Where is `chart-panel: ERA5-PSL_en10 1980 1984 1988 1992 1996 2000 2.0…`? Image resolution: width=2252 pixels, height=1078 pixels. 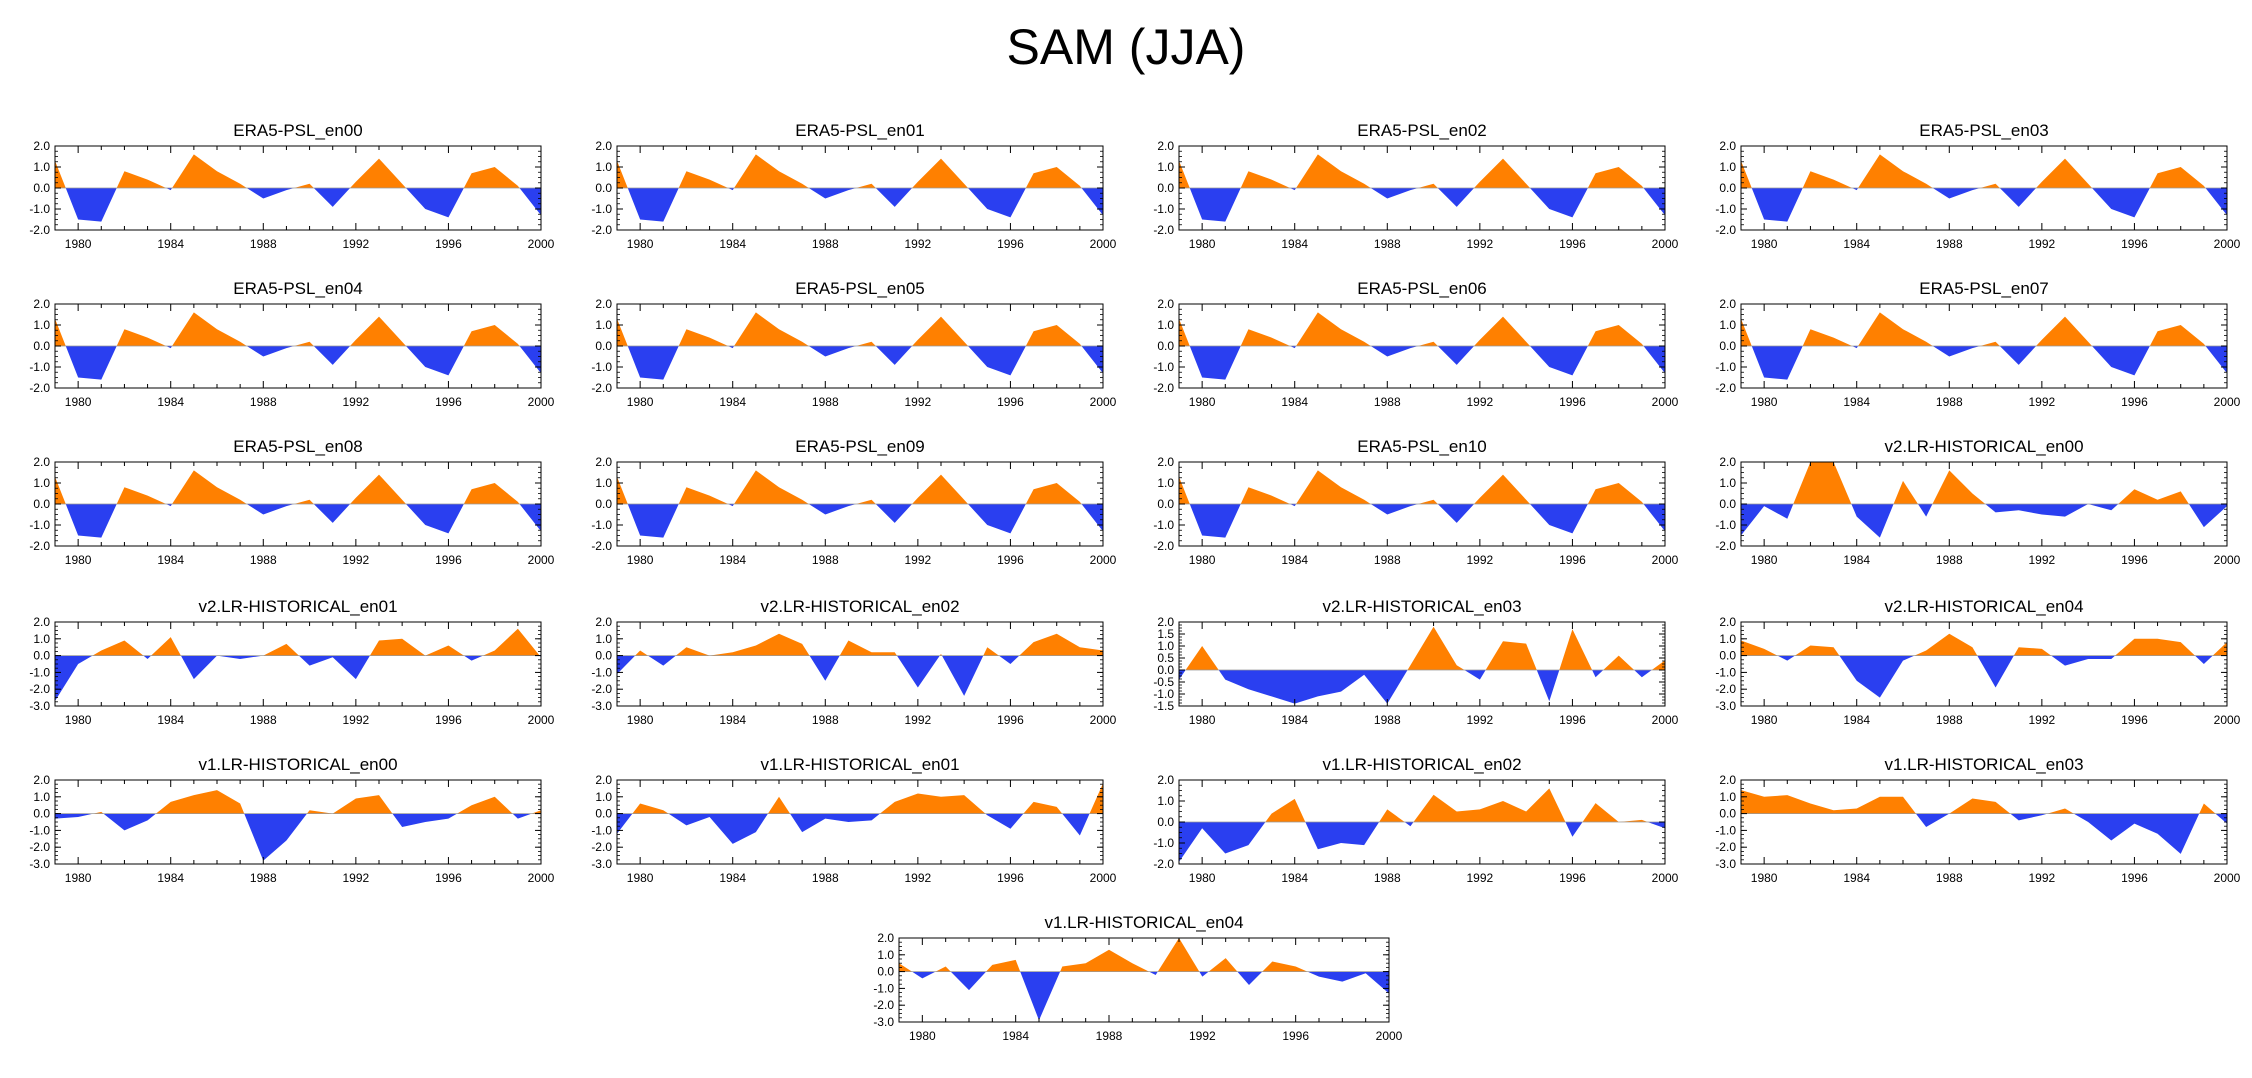 chart-panel: ERA5-PSL_en10 1980 1984 1988 1992 1996 2000 2.0… is located at coordinates (1415, 502).